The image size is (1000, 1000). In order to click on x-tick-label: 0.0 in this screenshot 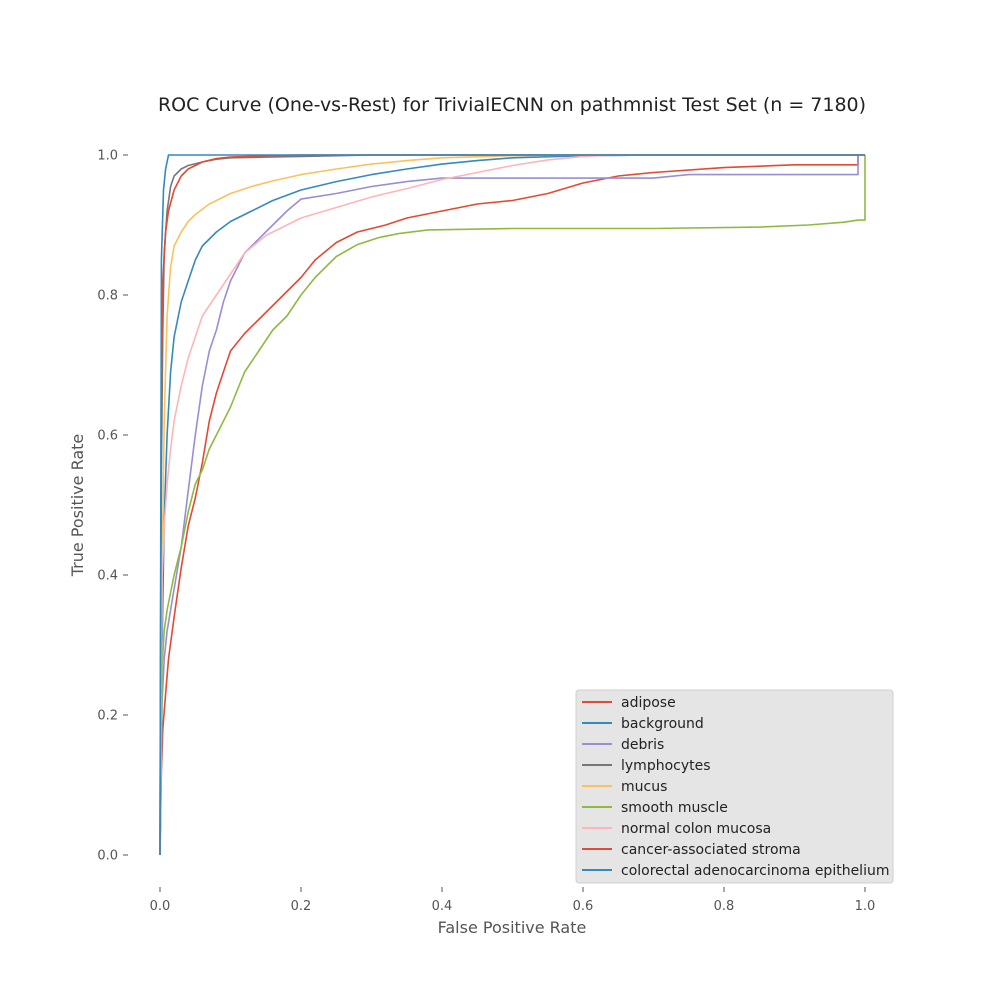, I will do `click(160, 906)`.